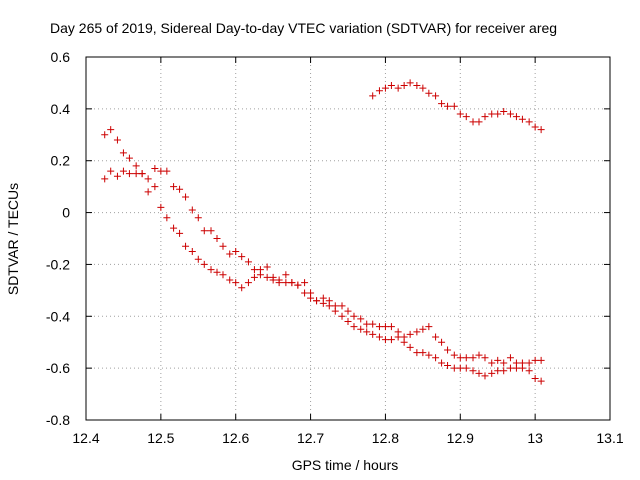  What do you see at coordinates (310, 438) in the screenshot?
I see `x-tick-label: 12.7` at bounding box center [310, 438].